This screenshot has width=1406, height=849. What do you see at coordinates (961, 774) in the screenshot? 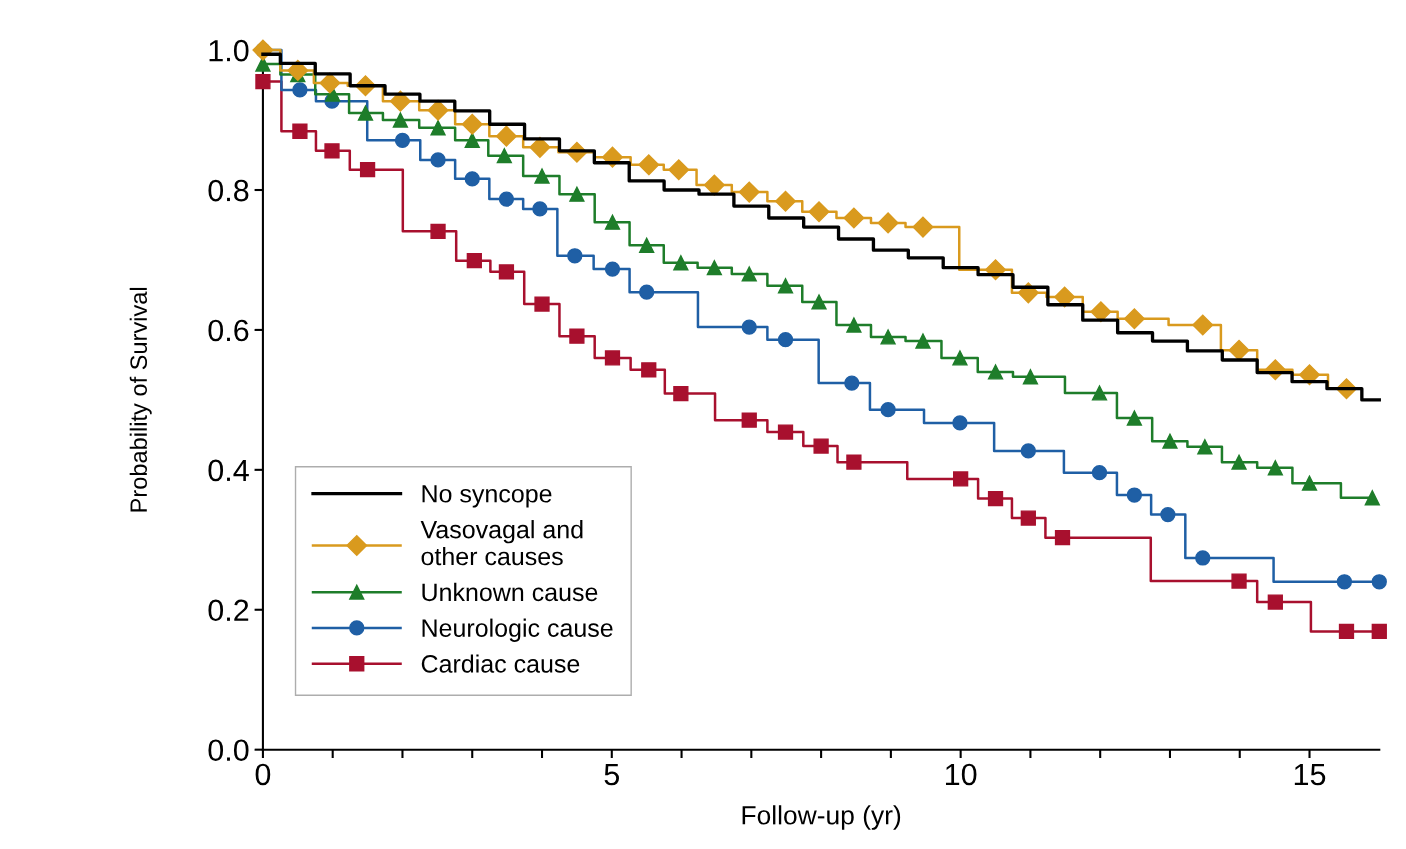
I see `x-tick-label: 10` at bounding box center [961, 774].